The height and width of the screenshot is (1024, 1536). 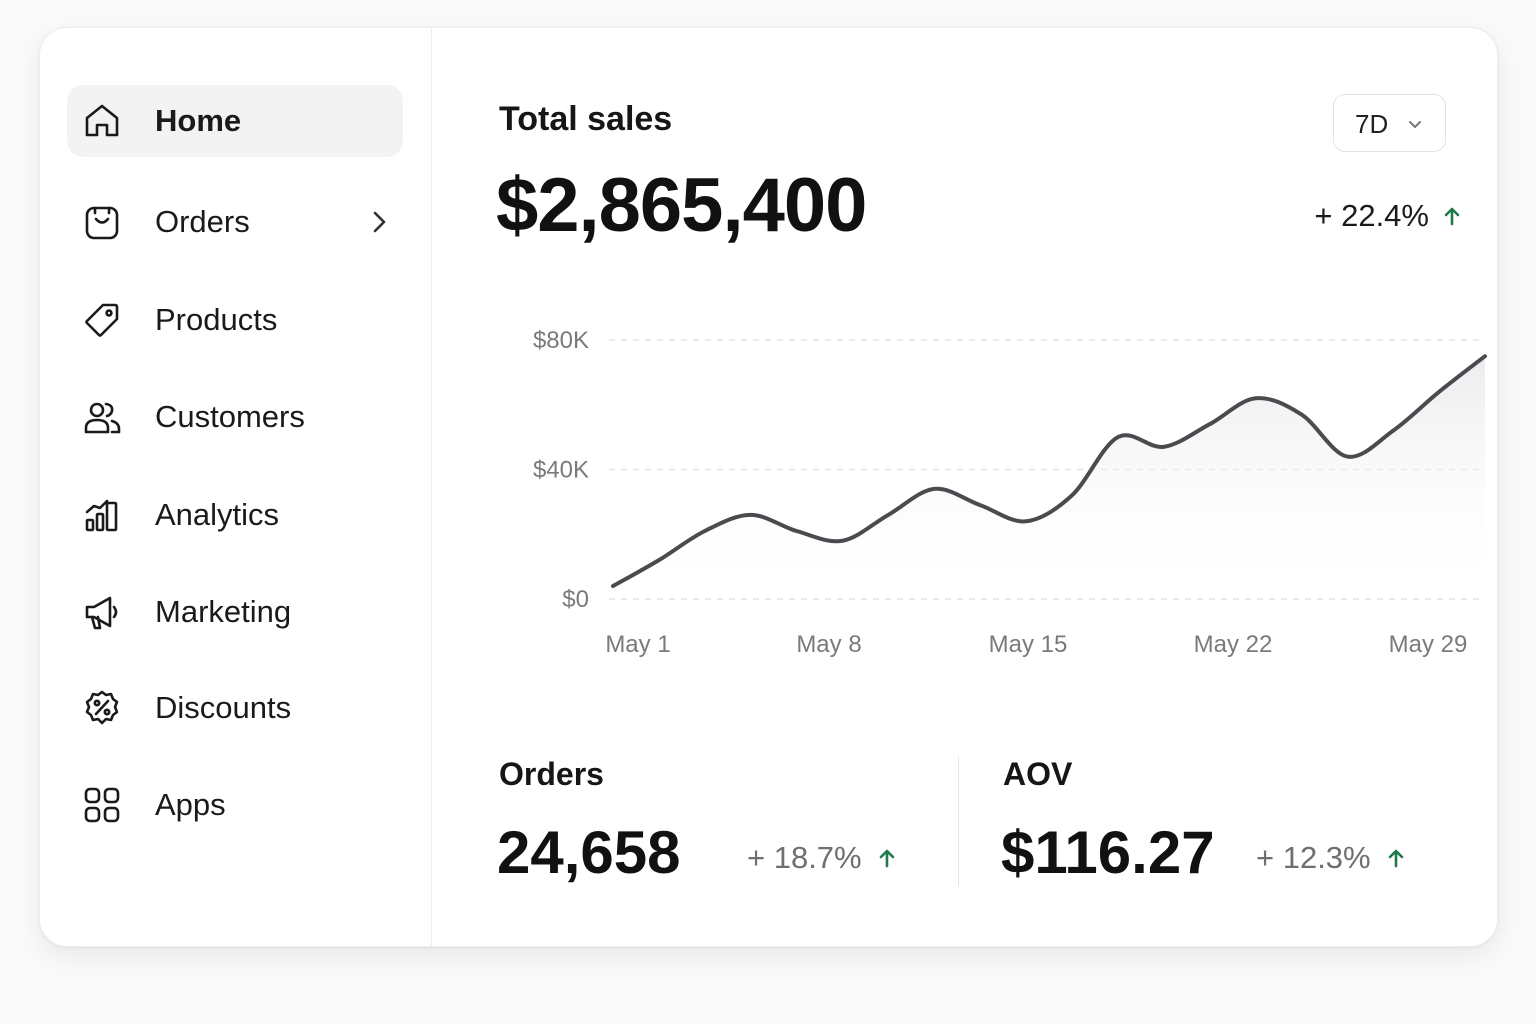 I want to click on megaphone-icon, so click(x=102, y=612).